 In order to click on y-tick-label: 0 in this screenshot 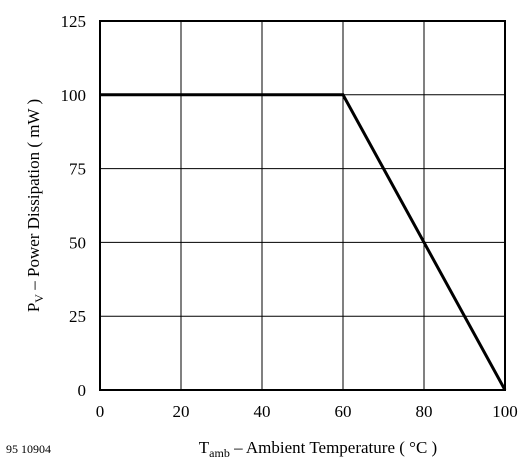, I will do `click(82, 390)`.